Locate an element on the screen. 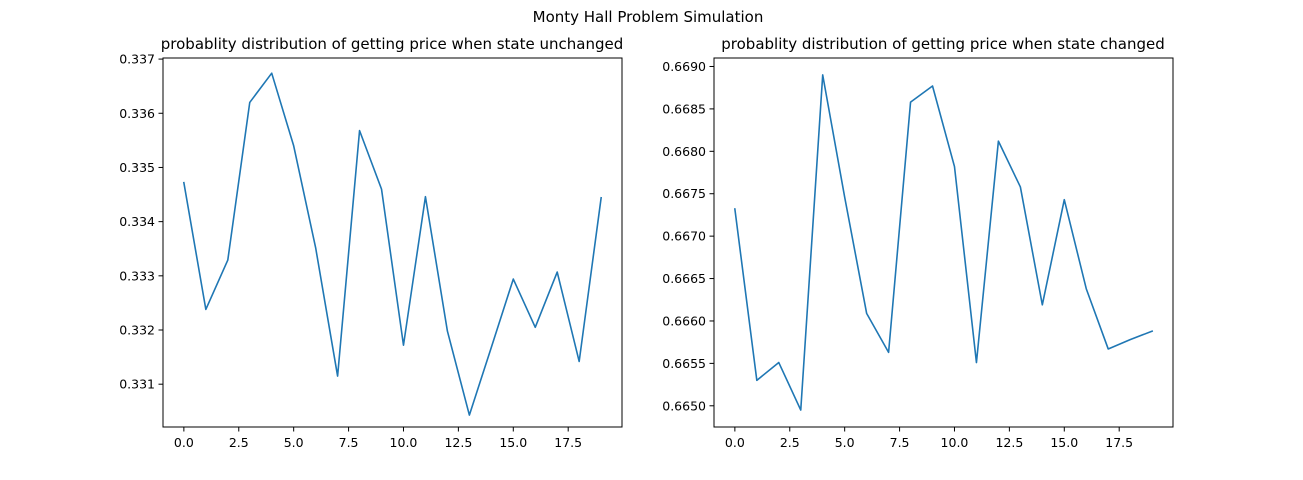 This screenshot has width=1303, height=480. x-tick-label-unchanged: 5.0 is located at coordinates (294, 442).